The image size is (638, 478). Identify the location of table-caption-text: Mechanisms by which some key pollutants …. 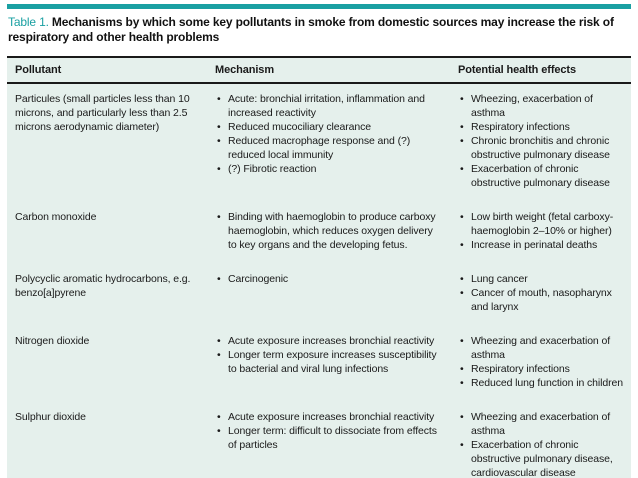
(311, 29).